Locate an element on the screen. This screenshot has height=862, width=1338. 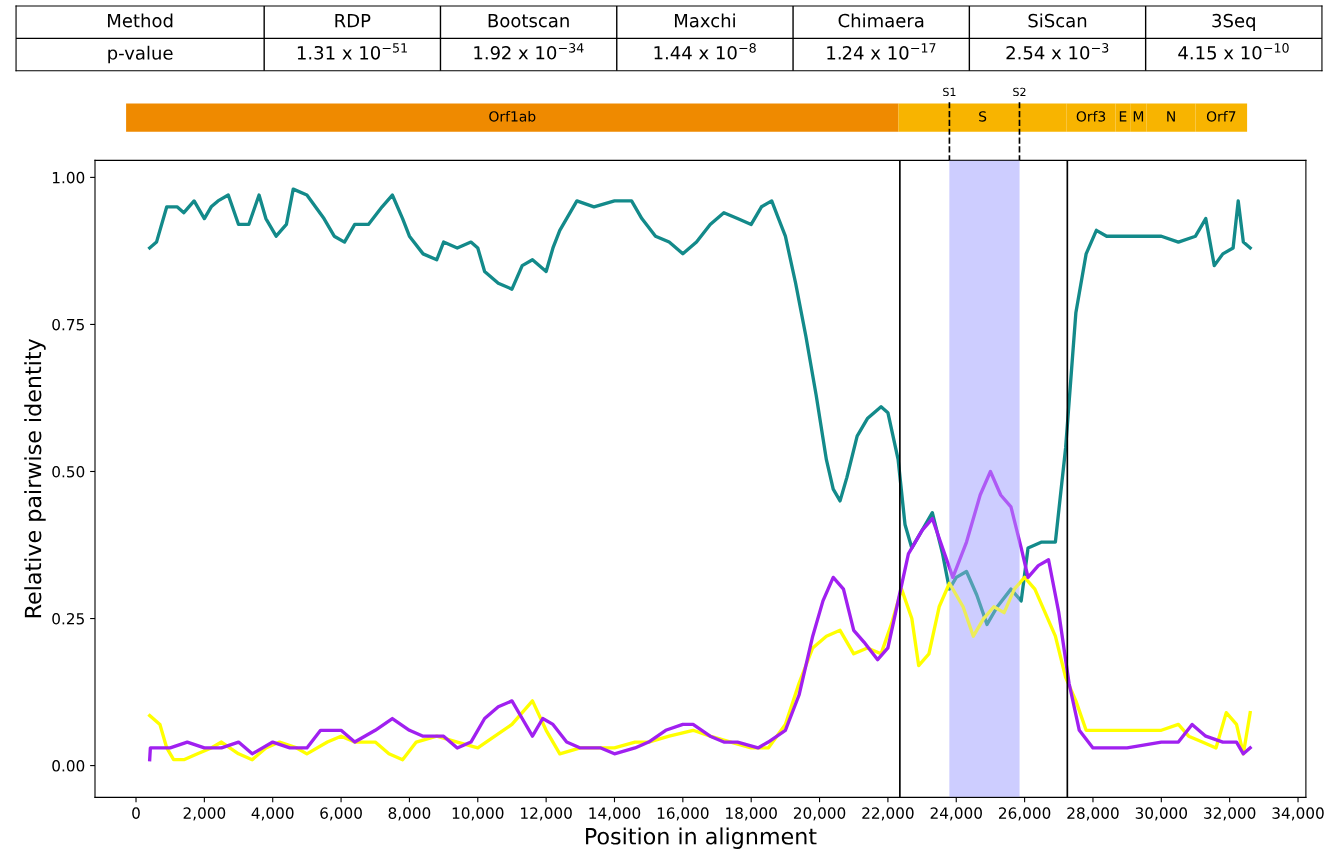
text: SiScan is located at coordinates (1057, 20).